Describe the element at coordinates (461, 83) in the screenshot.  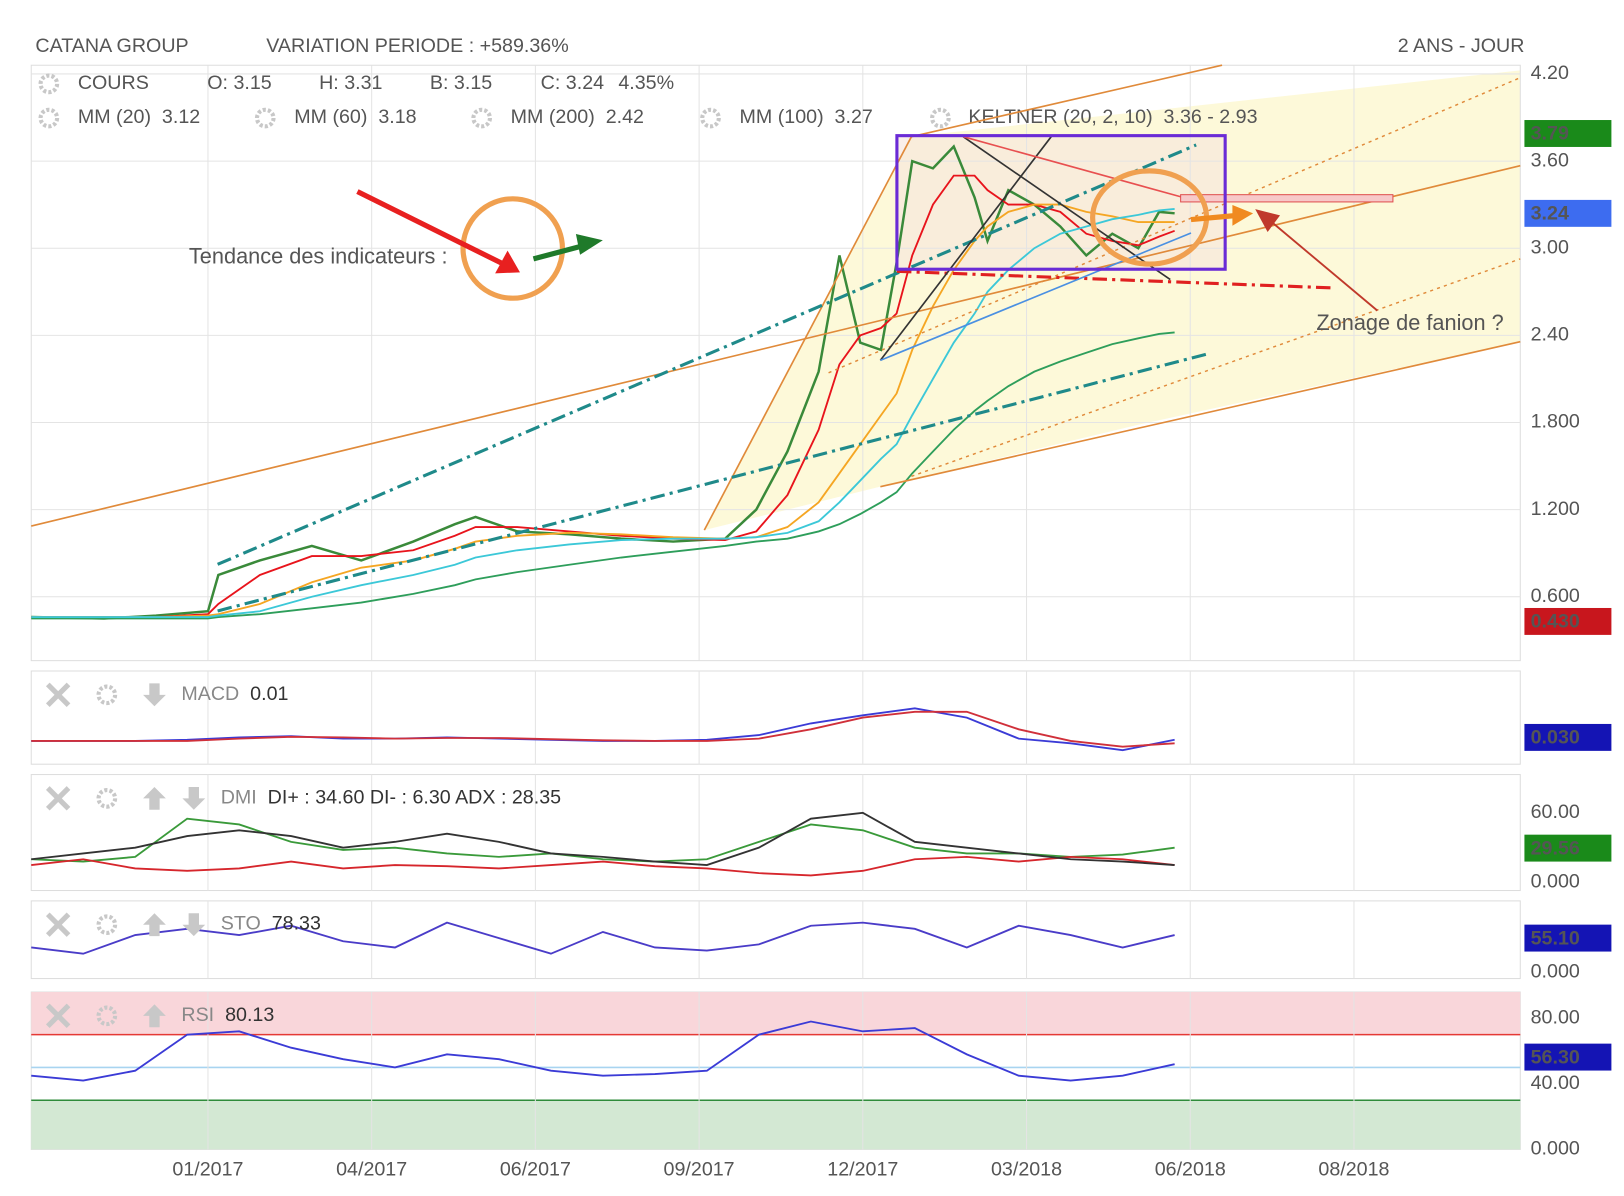
I see `legend-value: B: 3.15` at that location.